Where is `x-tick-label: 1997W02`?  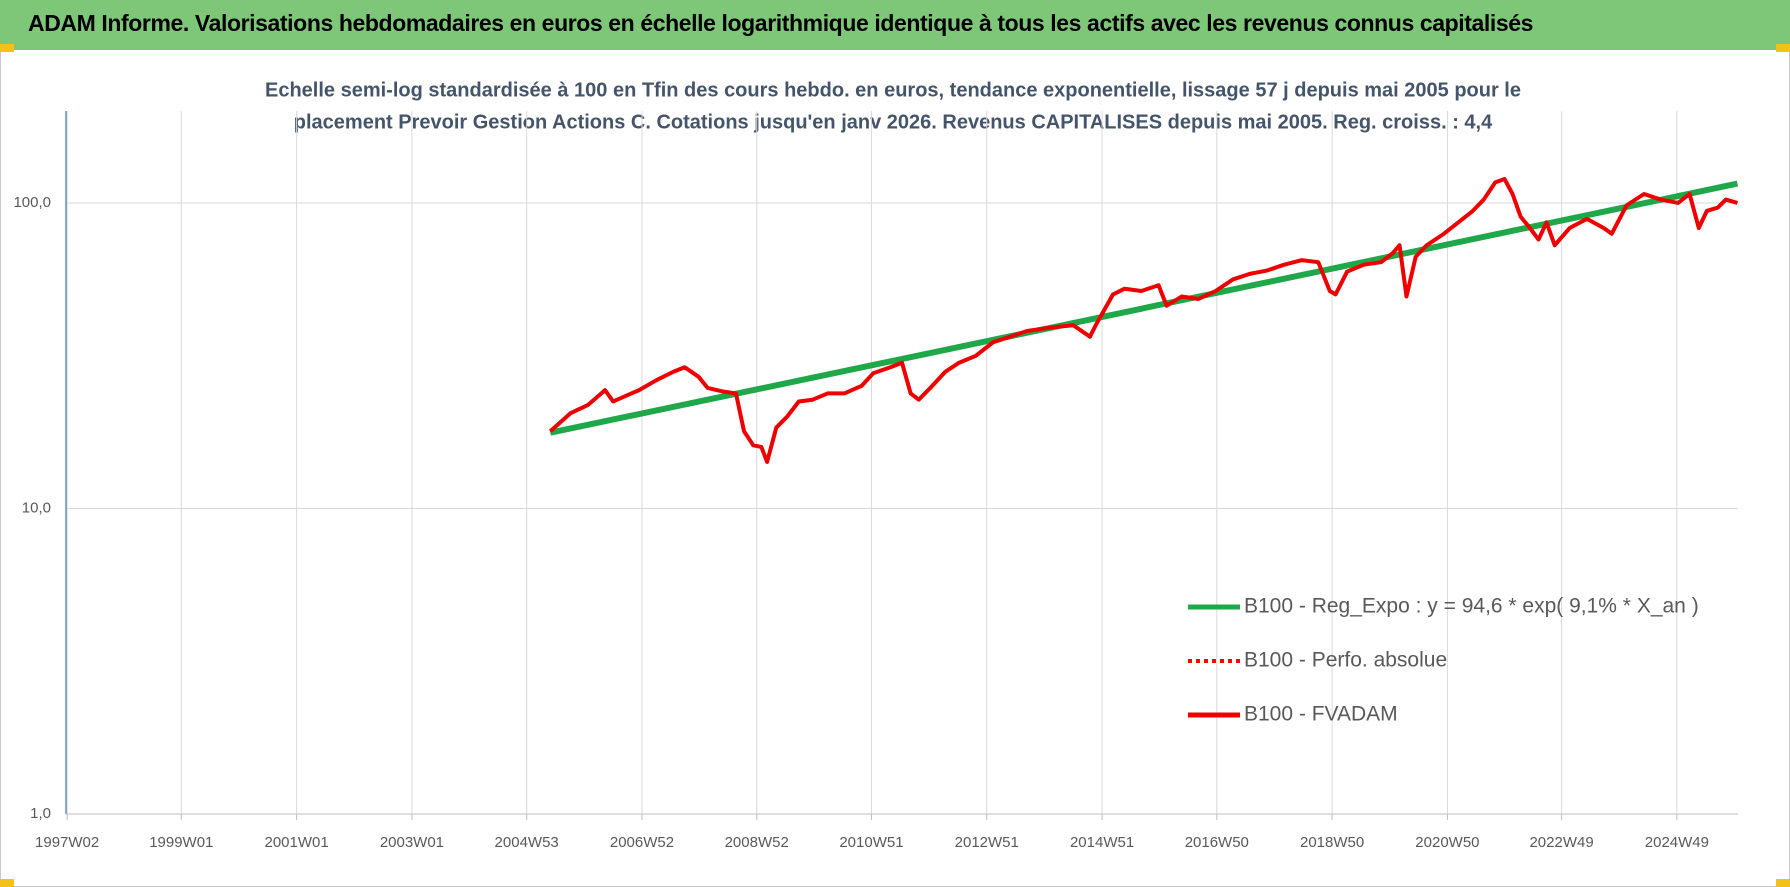 x-tick-label: 1997W02 is located at coordinates (67, 842).